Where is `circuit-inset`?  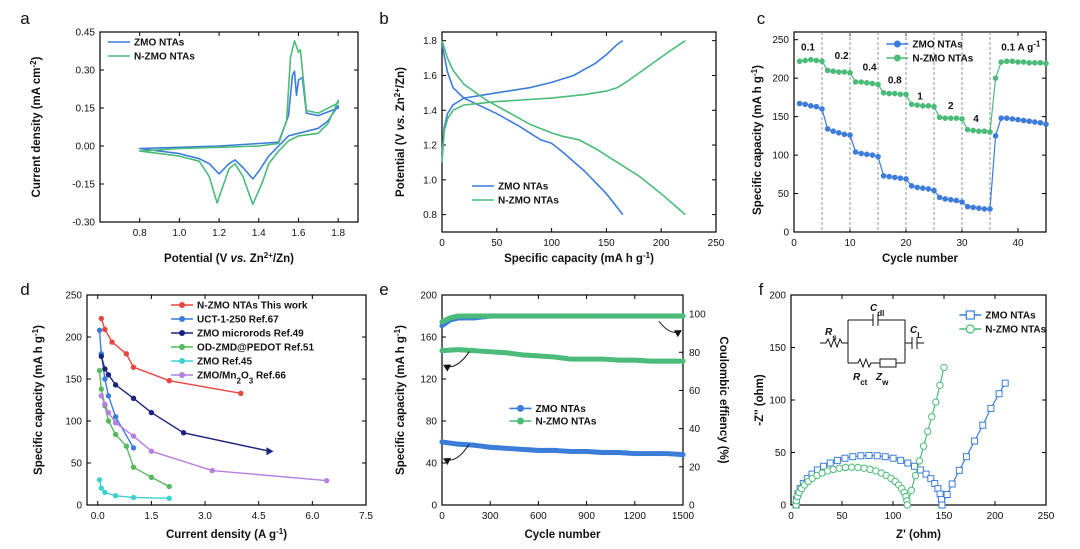 circuit-inset is located at coordinates (872, 341).